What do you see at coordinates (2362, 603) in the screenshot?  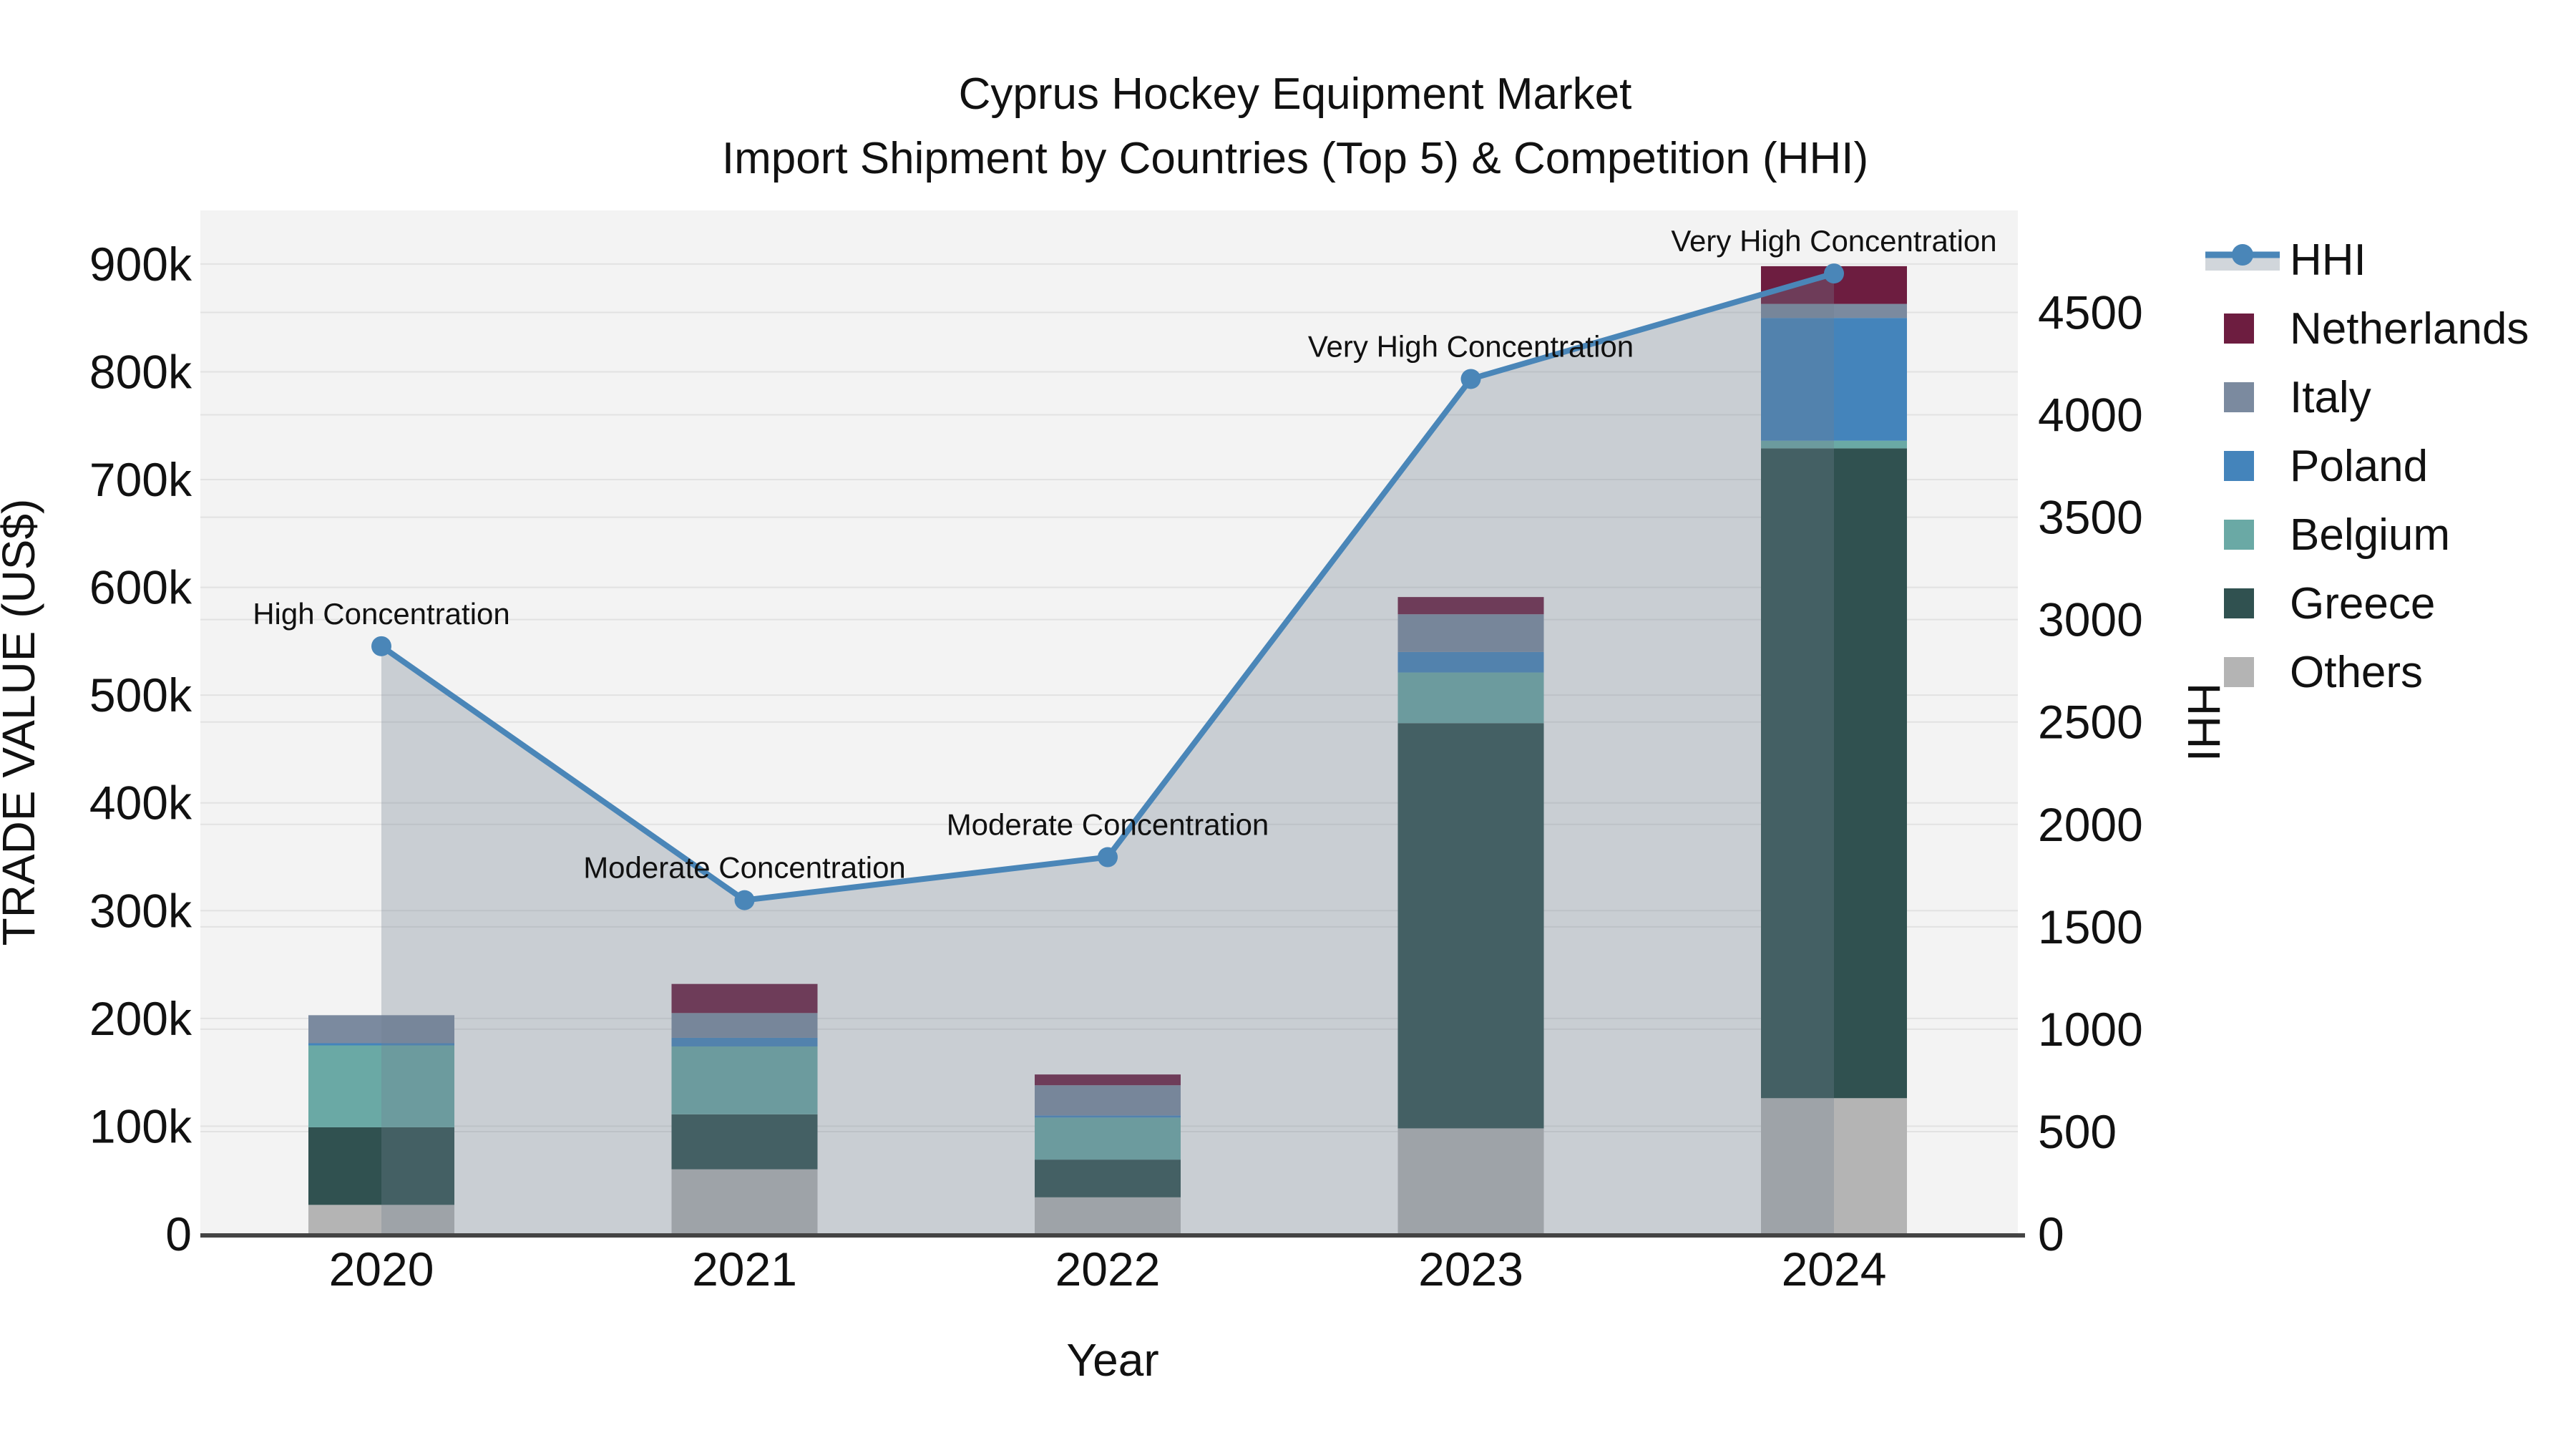 I see `legend-label-greece: Greece` at bounding box center [2362, 603].